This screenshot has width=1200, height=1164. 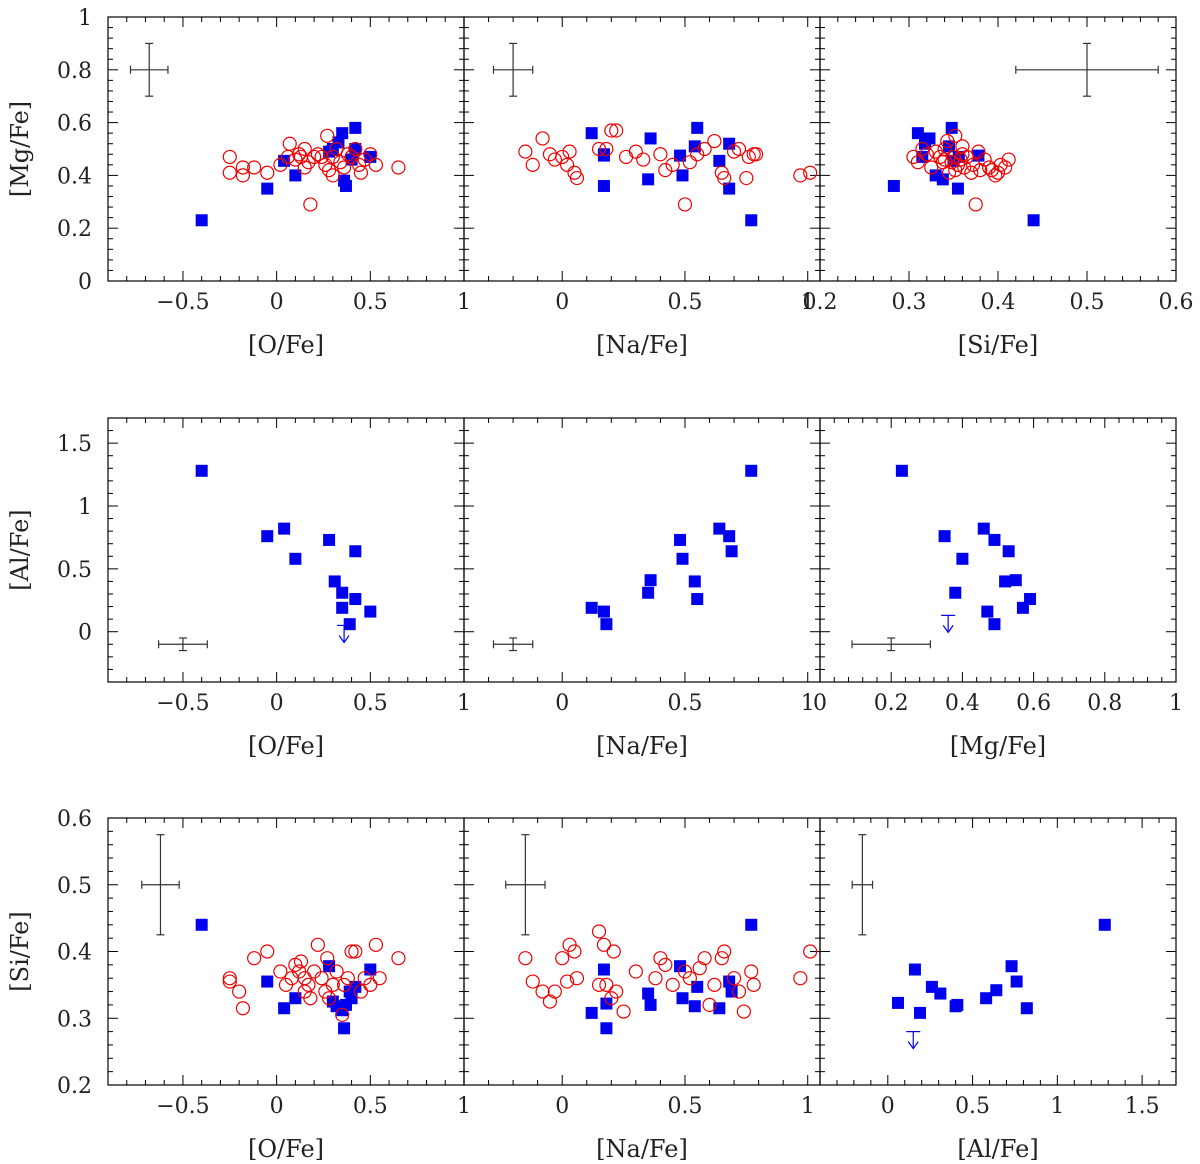 I want to click on panel-r2-left: −0.5 0 0.5 1 0 0.5 1 1.5 [O/Fe], so click(x=264, y=588).